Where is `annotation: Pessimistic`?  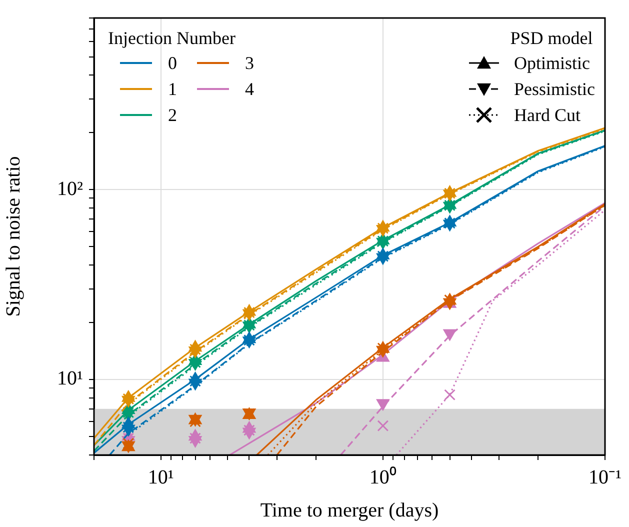
annotation: Pessimistic is located at coordinates (554, 89).